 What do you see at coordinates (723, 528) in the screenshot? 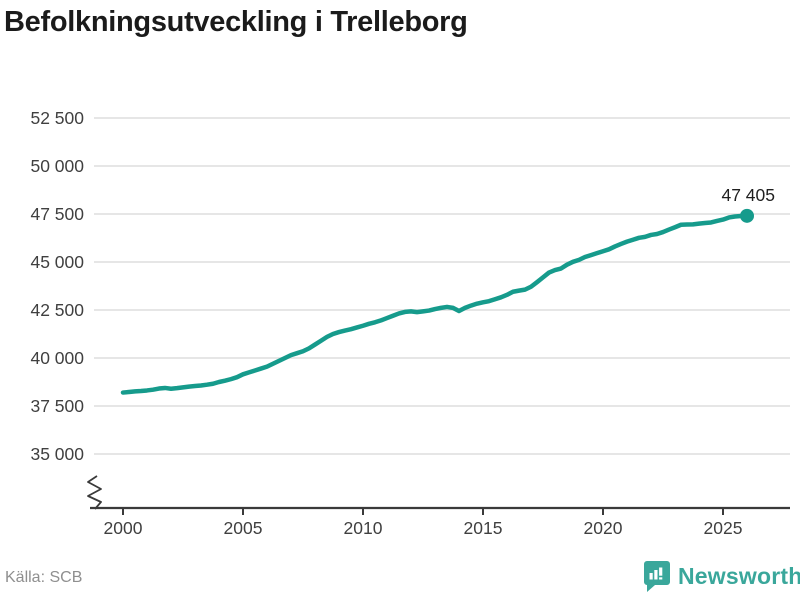
I see `x-tick-label: 2025` at bounding box center [723, 528].